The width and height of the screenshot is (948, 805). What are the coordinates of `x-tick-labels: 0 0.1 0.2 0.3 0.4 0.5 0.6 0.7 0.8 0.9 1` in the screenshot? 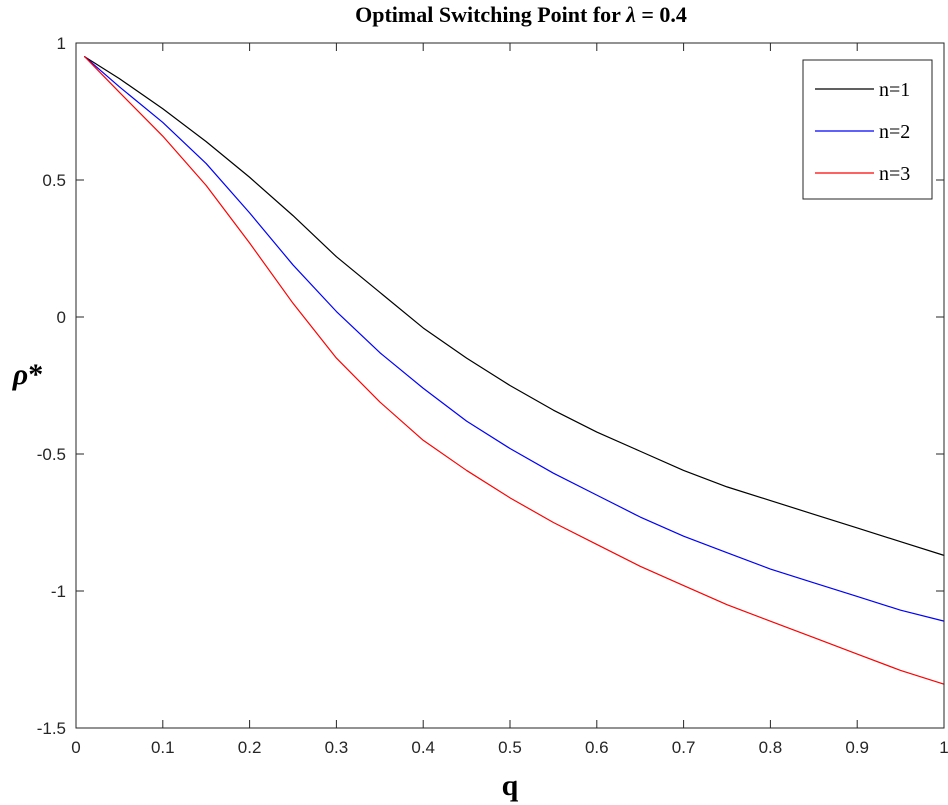 It's located at (509, 747).